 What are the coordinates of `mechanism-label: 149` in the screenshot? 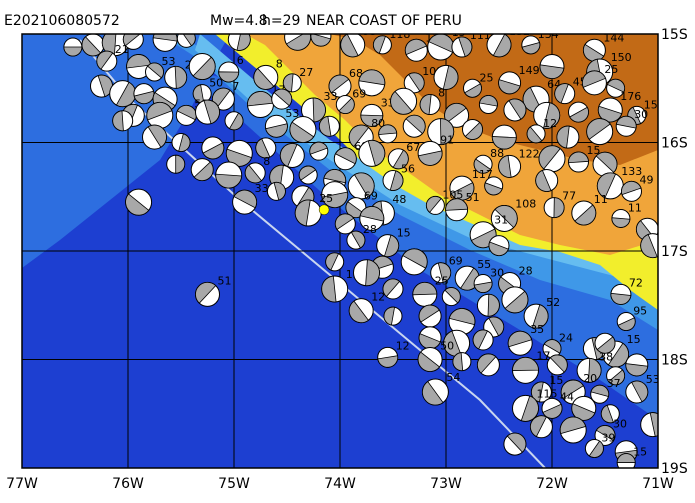 It's located at (529, 70).